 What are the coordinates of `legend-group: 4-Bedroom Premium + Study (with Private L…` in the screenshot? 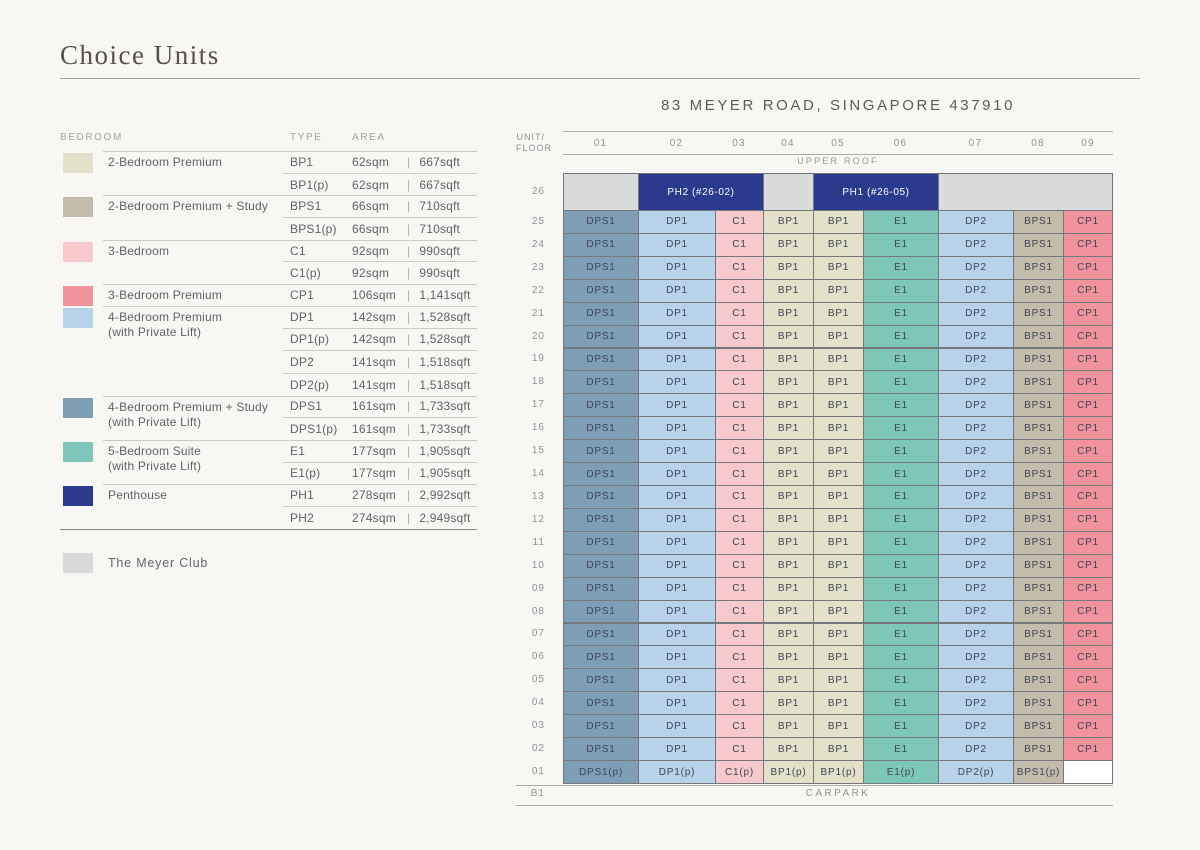 It's located at (268, 417).